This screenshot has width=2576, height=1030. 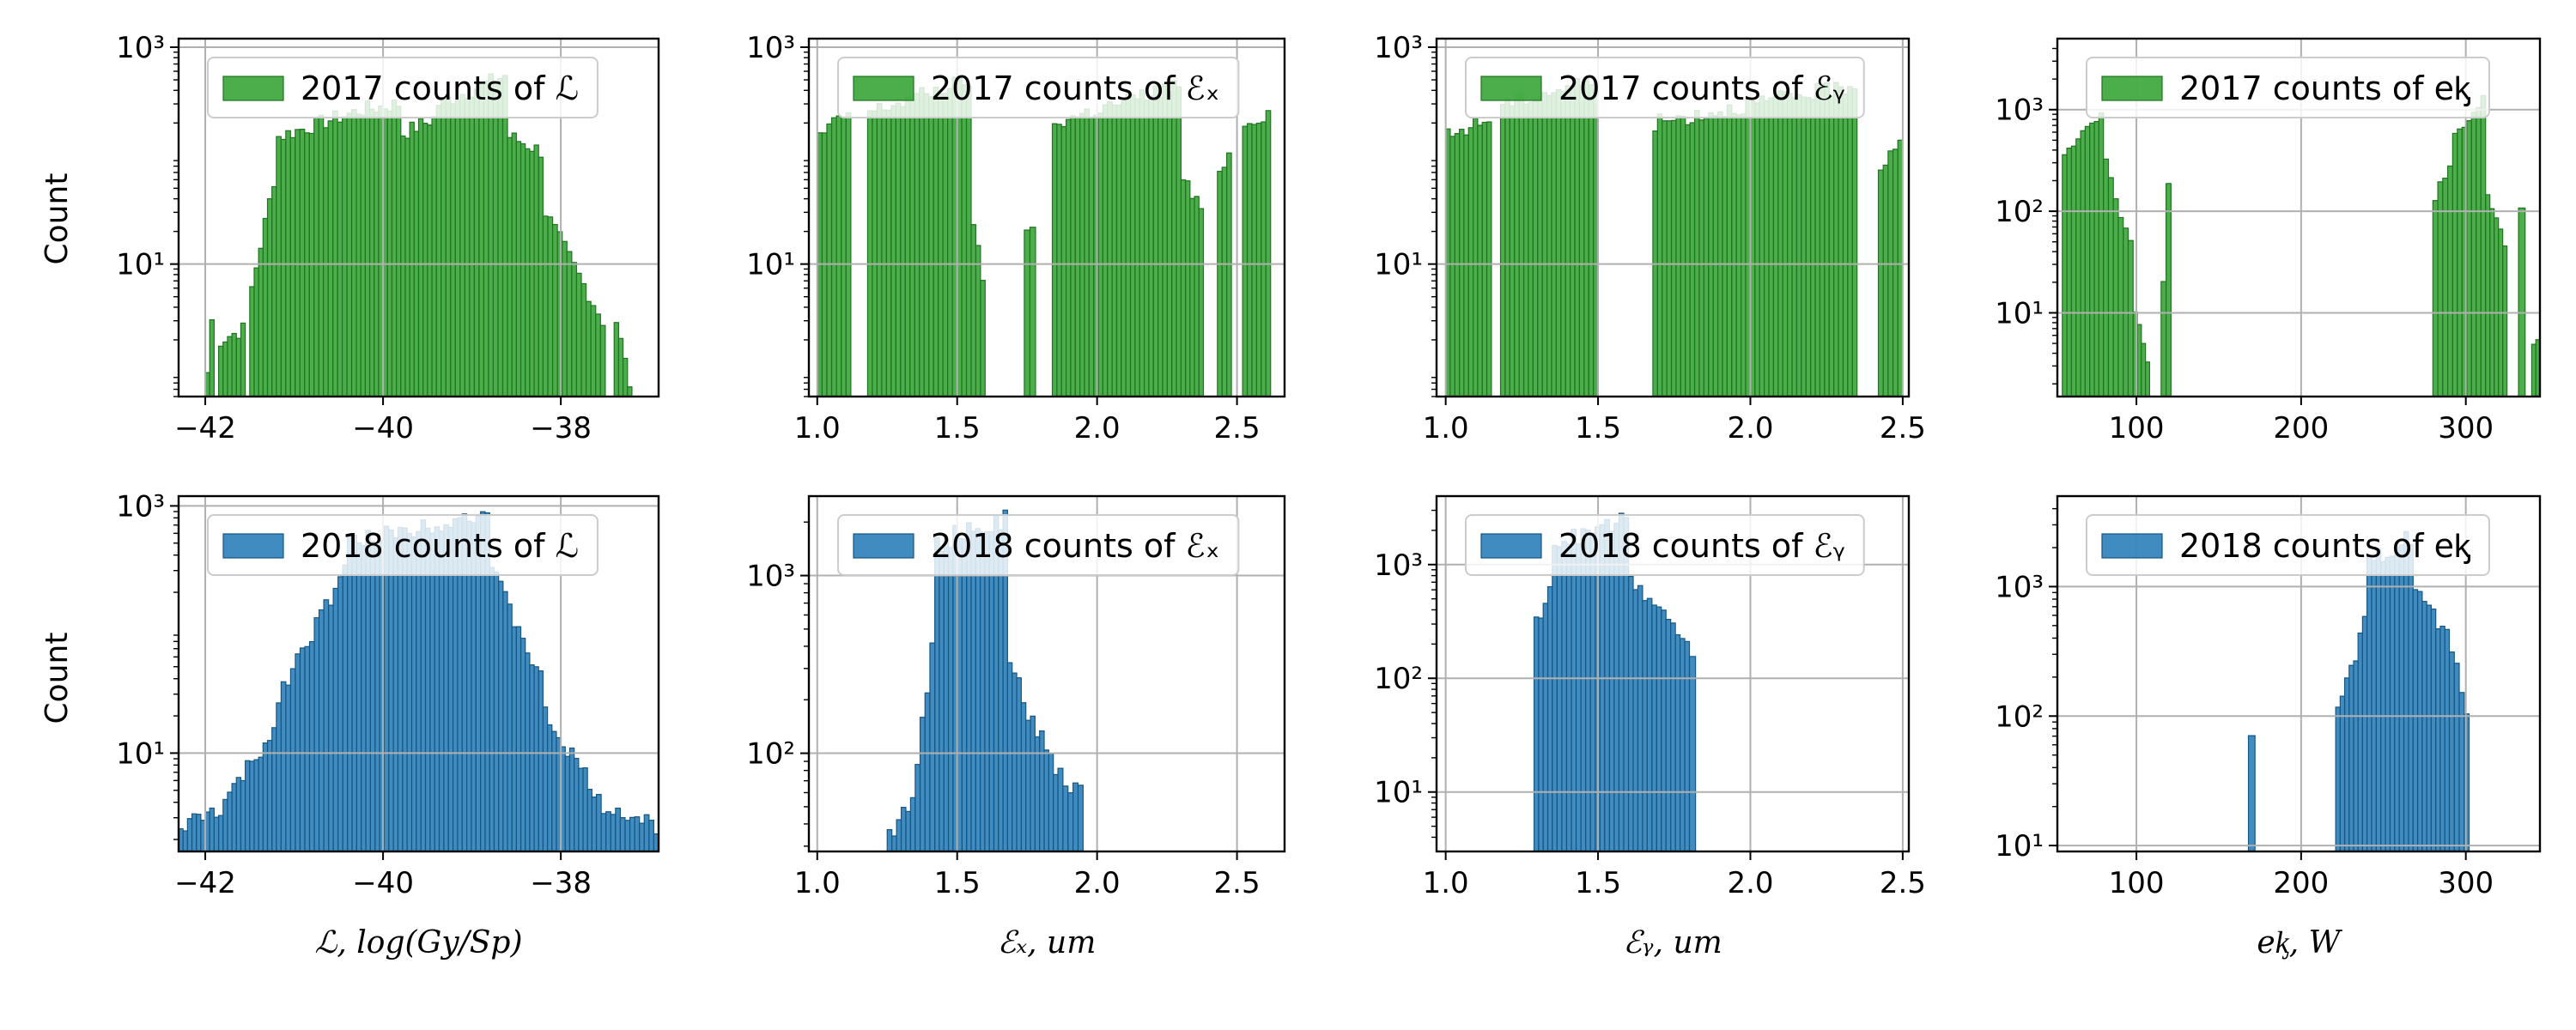 I want to click on x-tick-label: 2.0, so click(x=1097, y=428).